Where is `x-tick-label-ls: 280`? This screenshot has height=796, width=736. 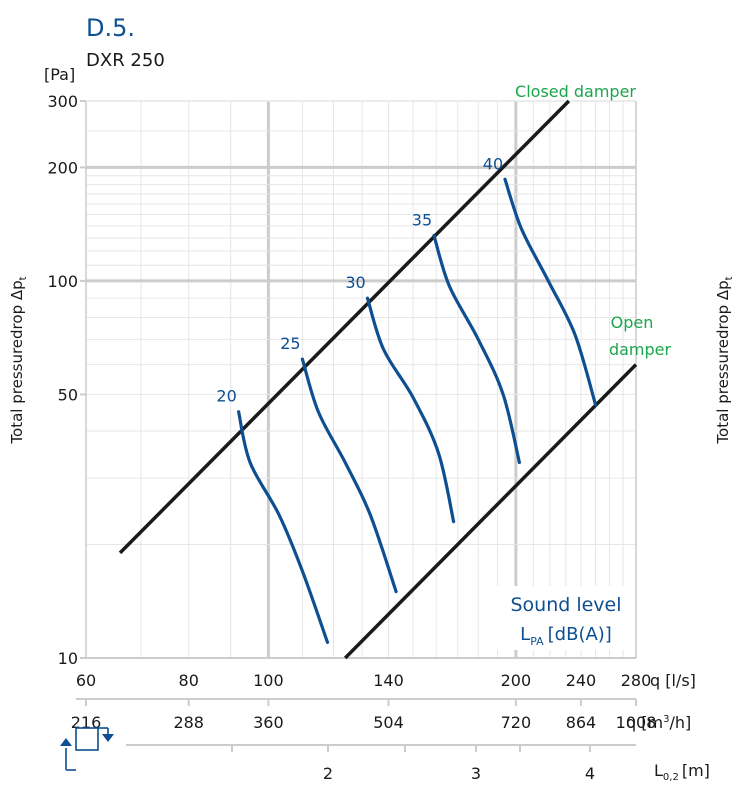 x-tick-label-ls: 280 is located at coordinates (636, 680).